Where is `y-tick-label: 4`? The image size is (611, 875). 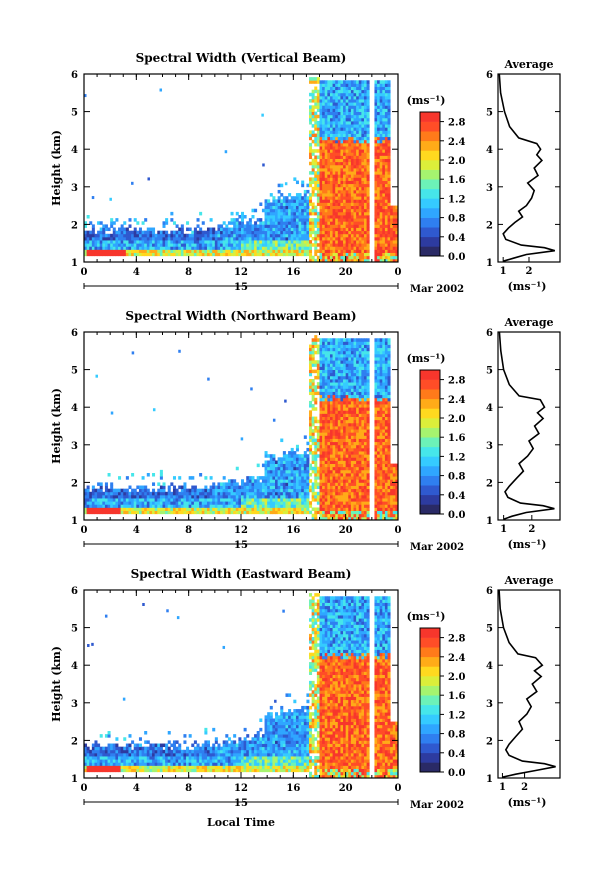
y-tick-label: 4 is located at coordinates (74, 150).